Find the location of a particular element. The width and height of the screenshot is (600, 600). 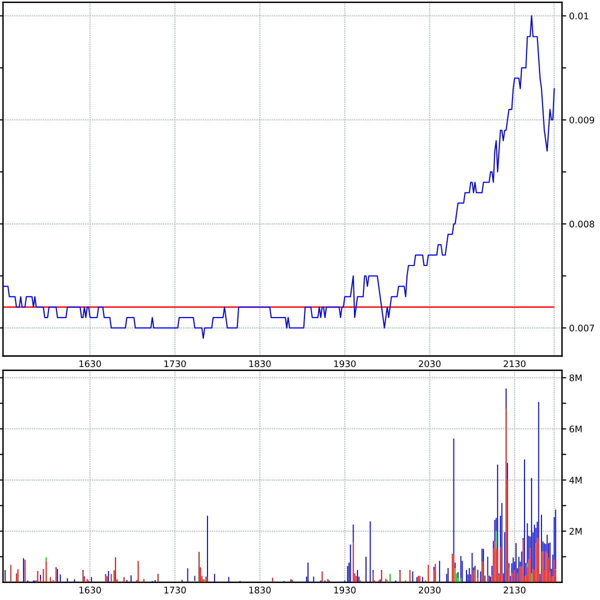

y-tick-label: 0.008 is located at coordinates (582, 224).